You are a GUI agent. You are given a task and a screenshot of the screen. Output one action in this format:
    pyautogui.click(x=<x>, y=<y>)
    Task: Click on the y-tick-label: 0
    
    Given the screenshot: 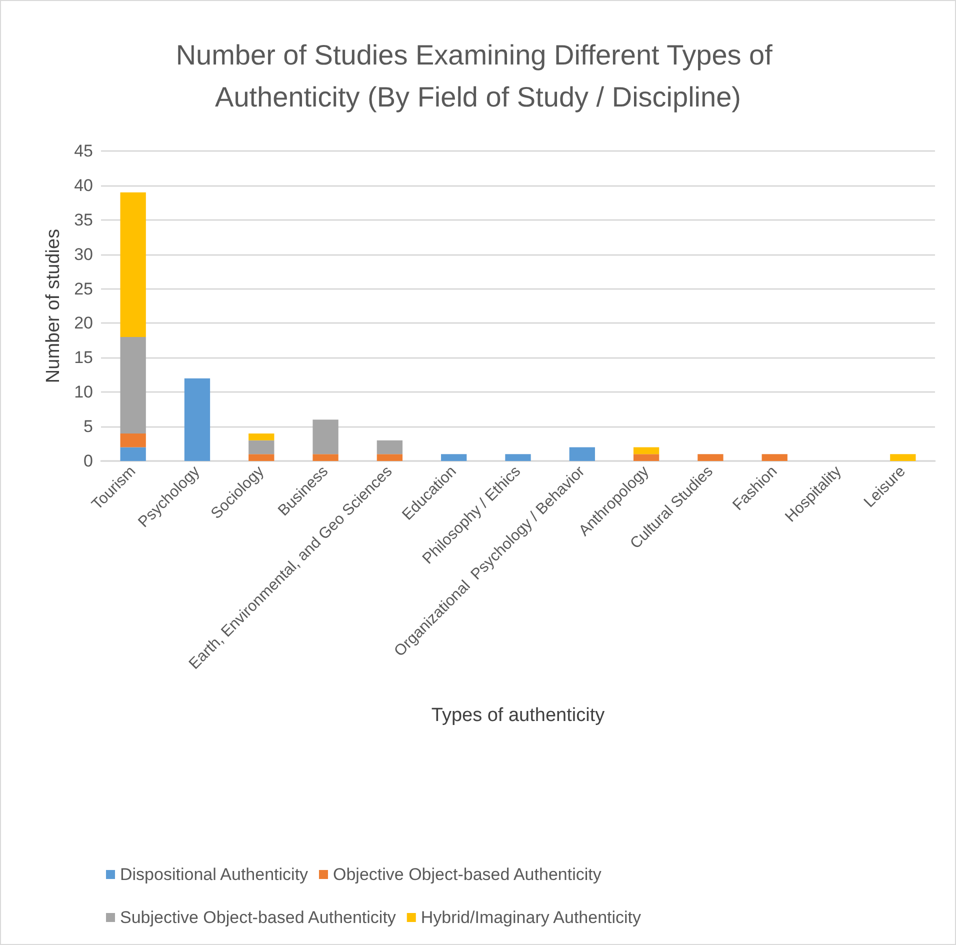 What is the action you would take?
    pyautogui.click(x=88, y=461)
    